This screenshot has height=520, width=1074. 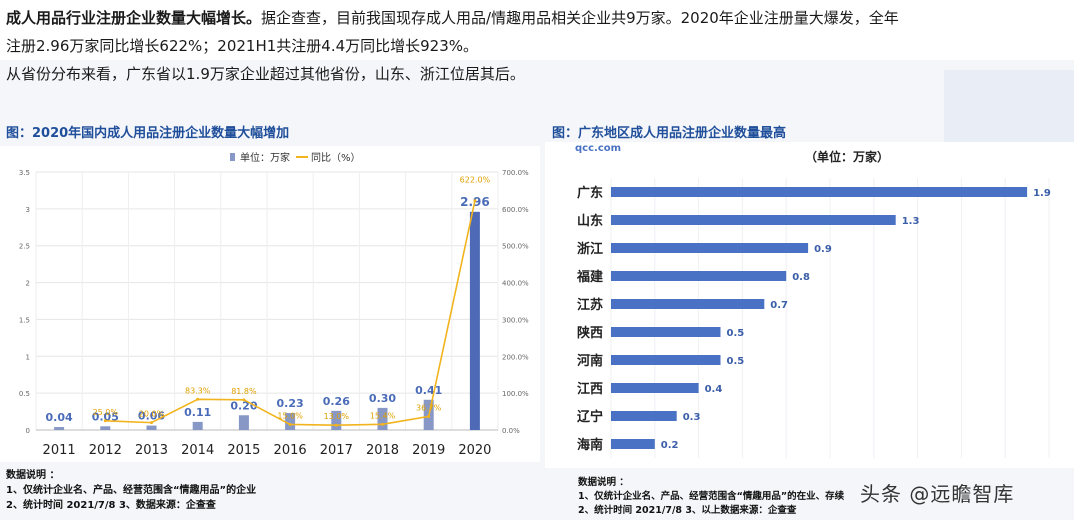 What do you see at coordinates (33, 475) in the screenshot?
I see `left-notes-title: 数据说明 ：` at bounding box center [33, 475].